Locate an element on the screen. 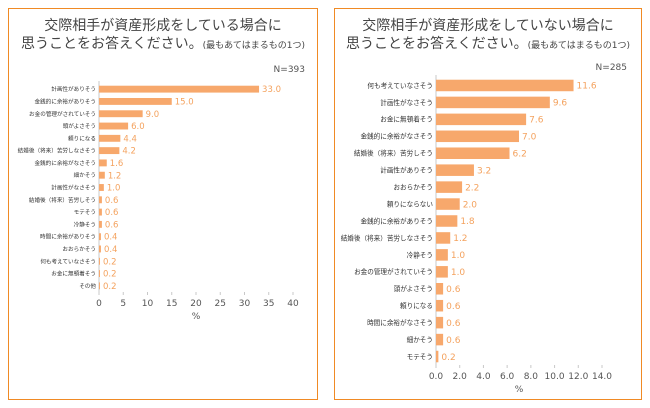 The width and height of the screenshot is (650, 408). x-tick-label: 2.0 is located at coordinates (460, 377).